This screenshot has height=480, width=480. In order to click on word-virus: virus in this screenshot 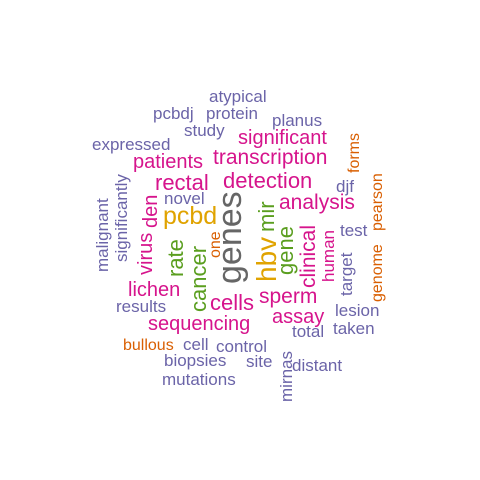, I will do `click(146, 253)`.